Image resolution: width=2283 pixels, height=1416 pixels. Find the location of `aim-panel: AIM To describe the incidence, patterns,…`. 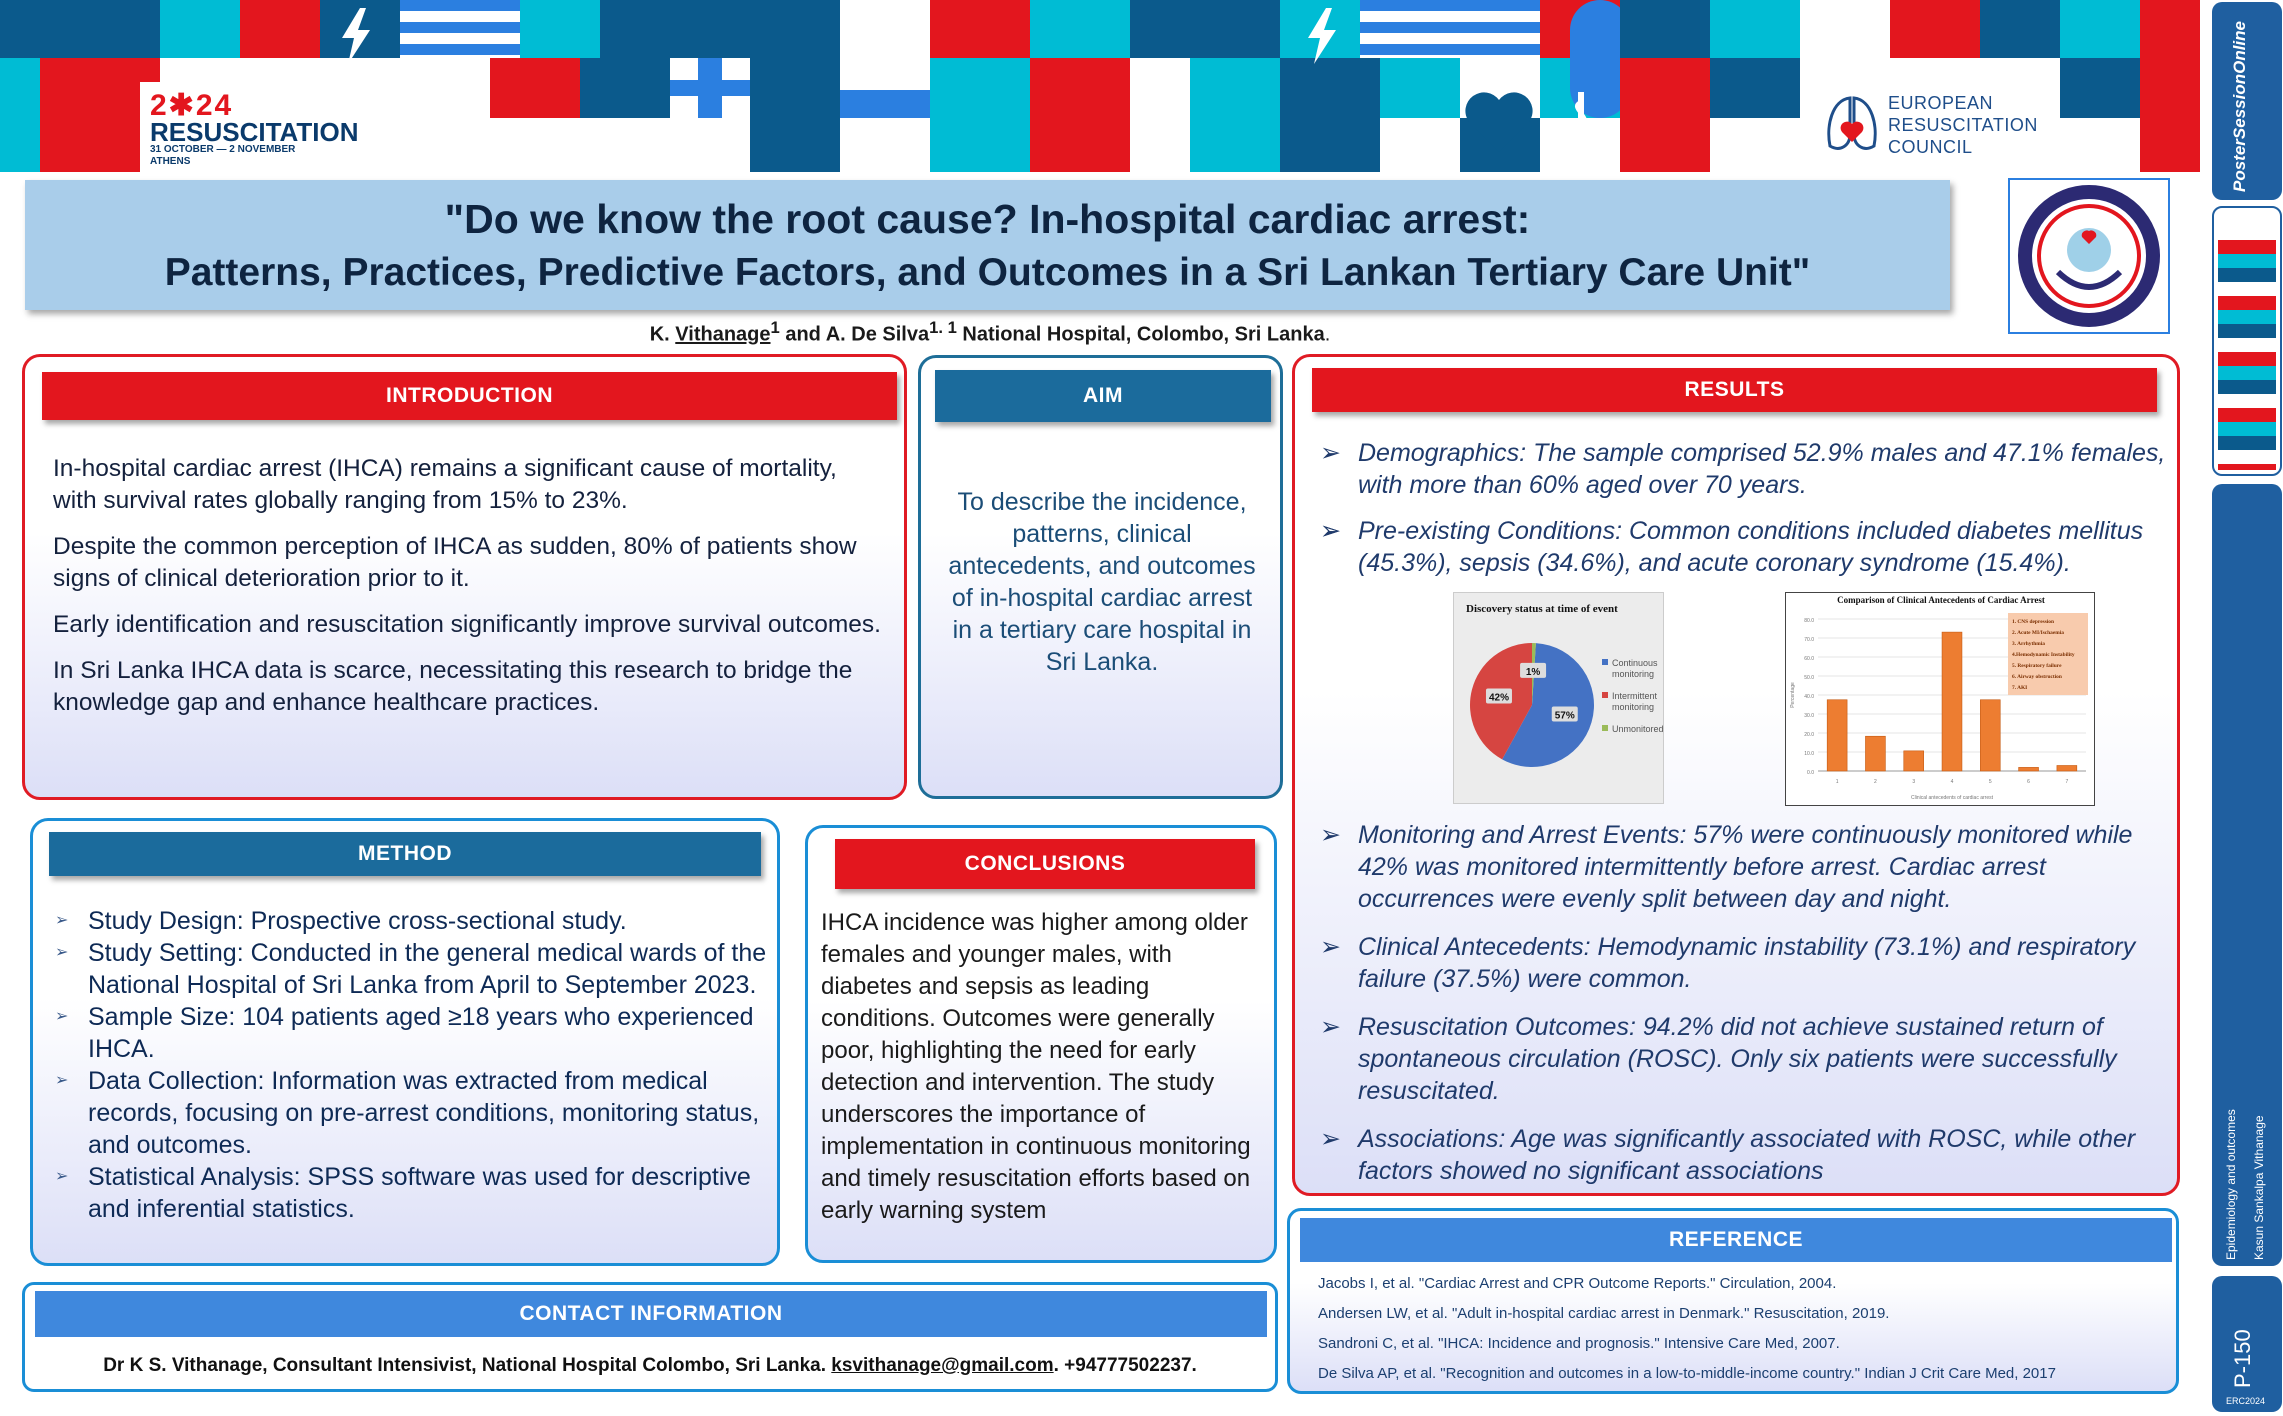

aim-panel: AIM To describe the incidence, patterns,… is located at coordinates (1100, 577).